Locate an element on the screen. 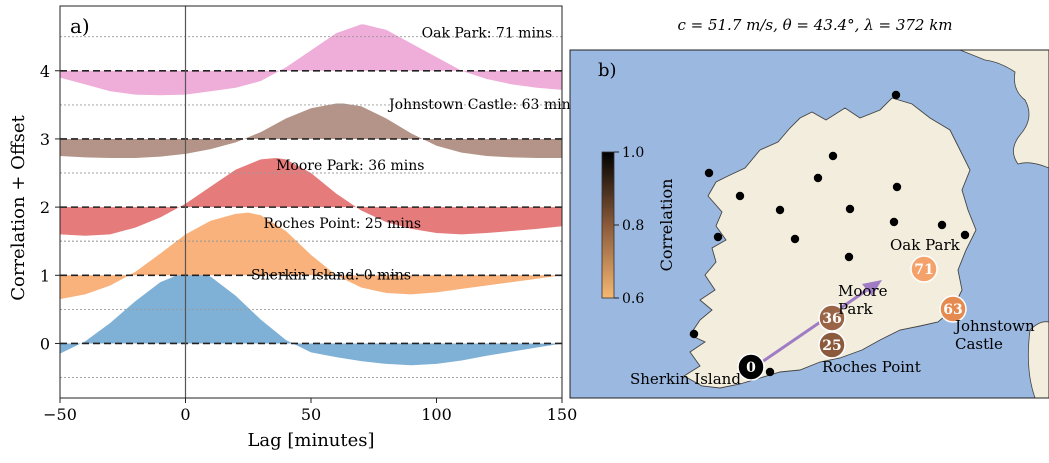 The width and height of the screenshot is (1049, 463). series-label-0: Sherkin Island: 0 mins is located at coordinates (331, 275).